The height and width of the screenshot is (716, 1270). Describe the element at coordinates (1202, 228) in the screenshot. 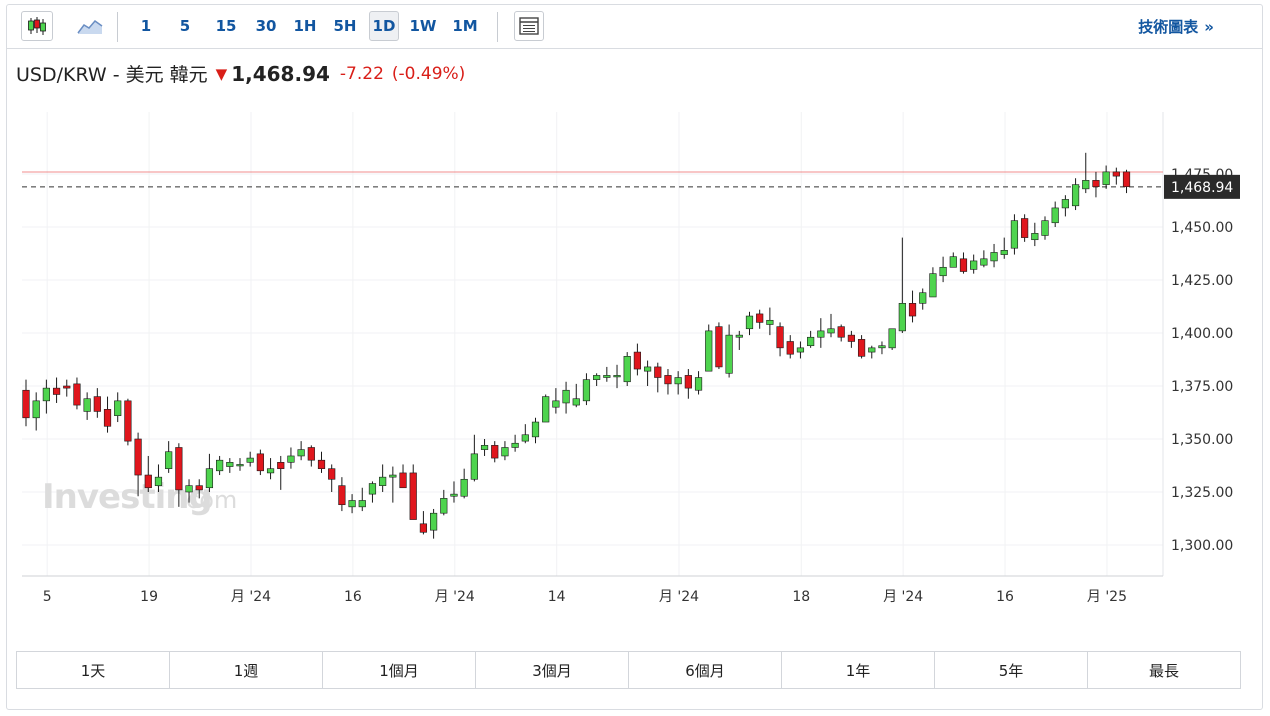

I see `y-tick-label: 1,450.00` at that location.